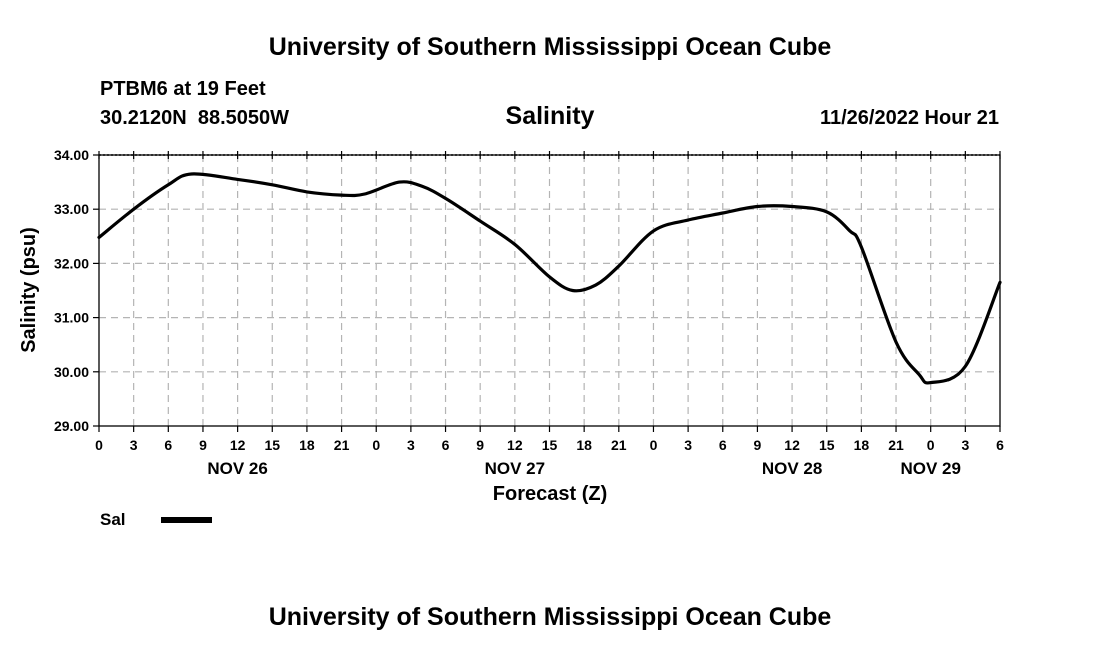 This screenshot has width=1100, height=650. I want to click on y-tick-label: 30.00, so click(71, 372).